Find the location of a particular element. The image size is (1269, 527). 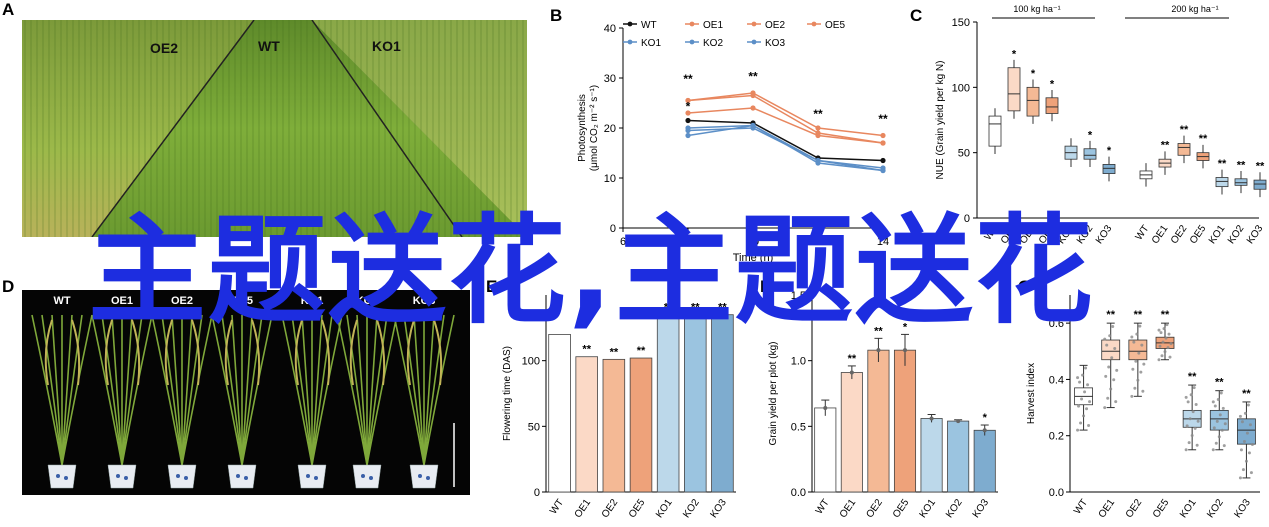

x-tick-label: KO1 is located at coordinates (928, 508).